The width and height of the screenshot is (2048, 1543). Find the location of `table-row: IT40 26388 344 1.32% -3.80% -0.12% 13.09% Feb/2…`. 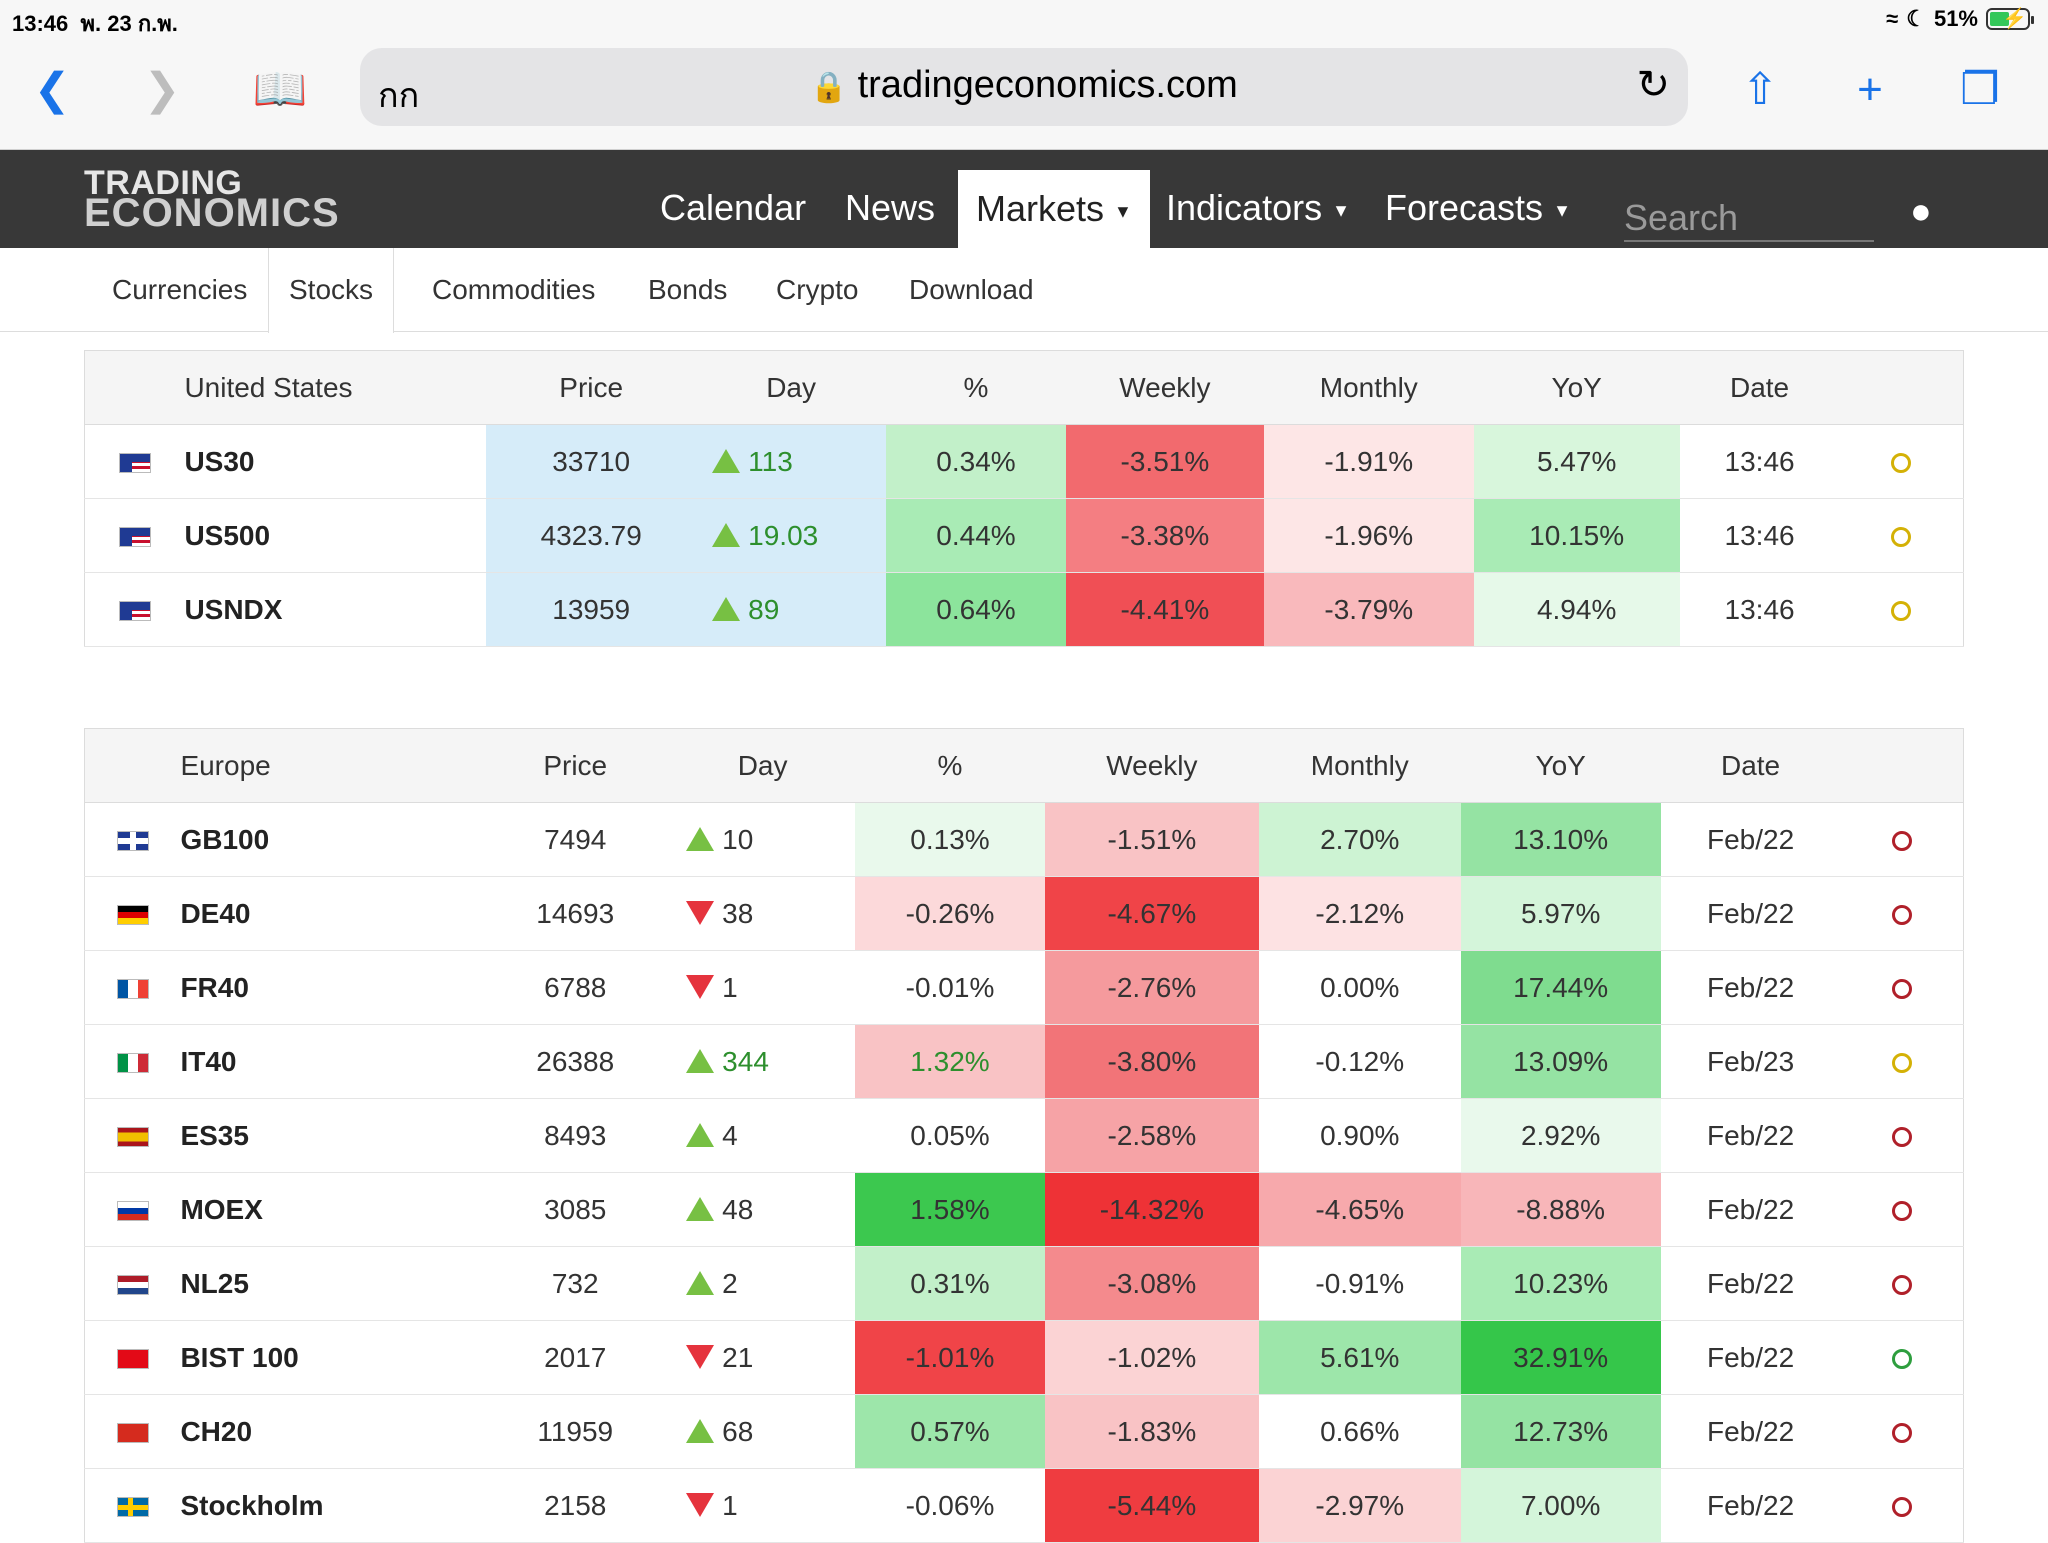

table-row: IT40 26388 344 1.32% -3.80% -0.12% 13.09% Feb/2… is located at coordinates (1024, 1061).